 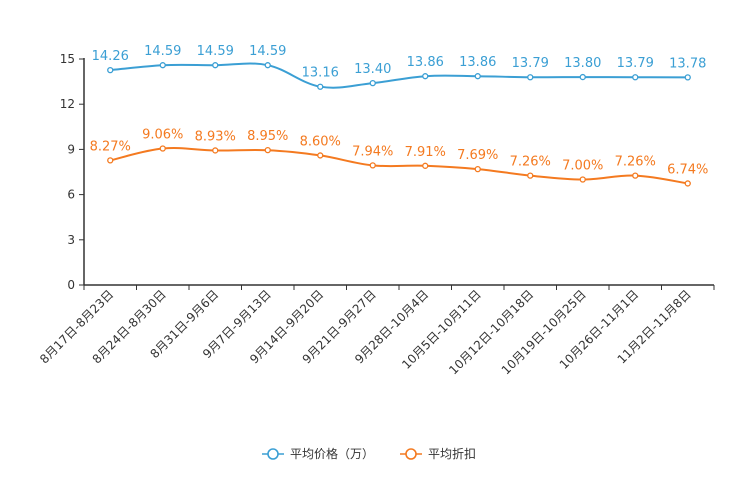 What do you see at coordinates (67, 59) in the screenshot?
I see `y-tick-label: 15` at bounding box center [67, 59].